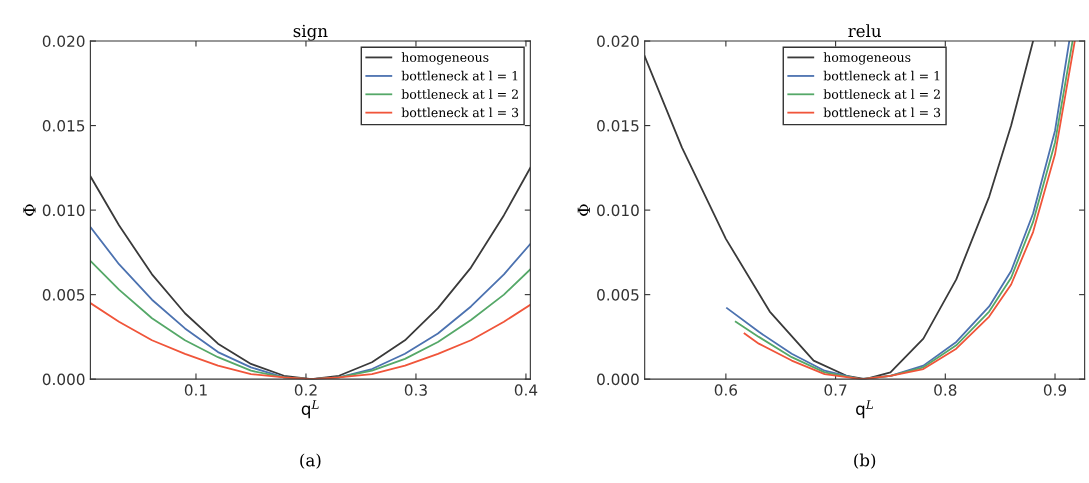 This screenshot has width=1089, height=483. What do you see at coordinates (726, 390) in the screenshot?
I see `x-tick-label: 0.6` at bounding box center [726, 390].